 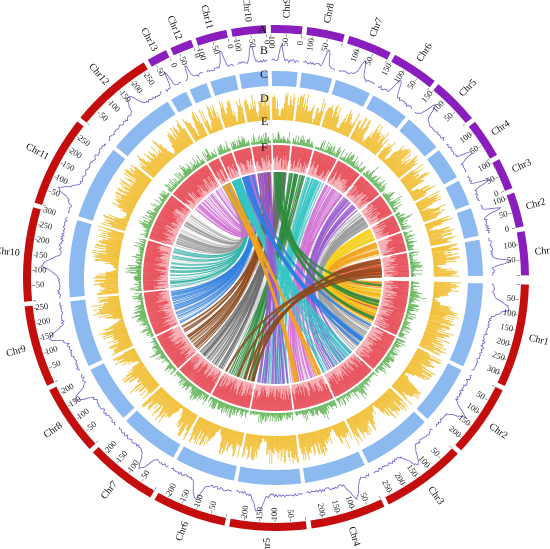 What do you see at coordinates (123, 472) in the screenshot?
I see `chromosome-band-r-chr7` at bounding box center [123, 472].